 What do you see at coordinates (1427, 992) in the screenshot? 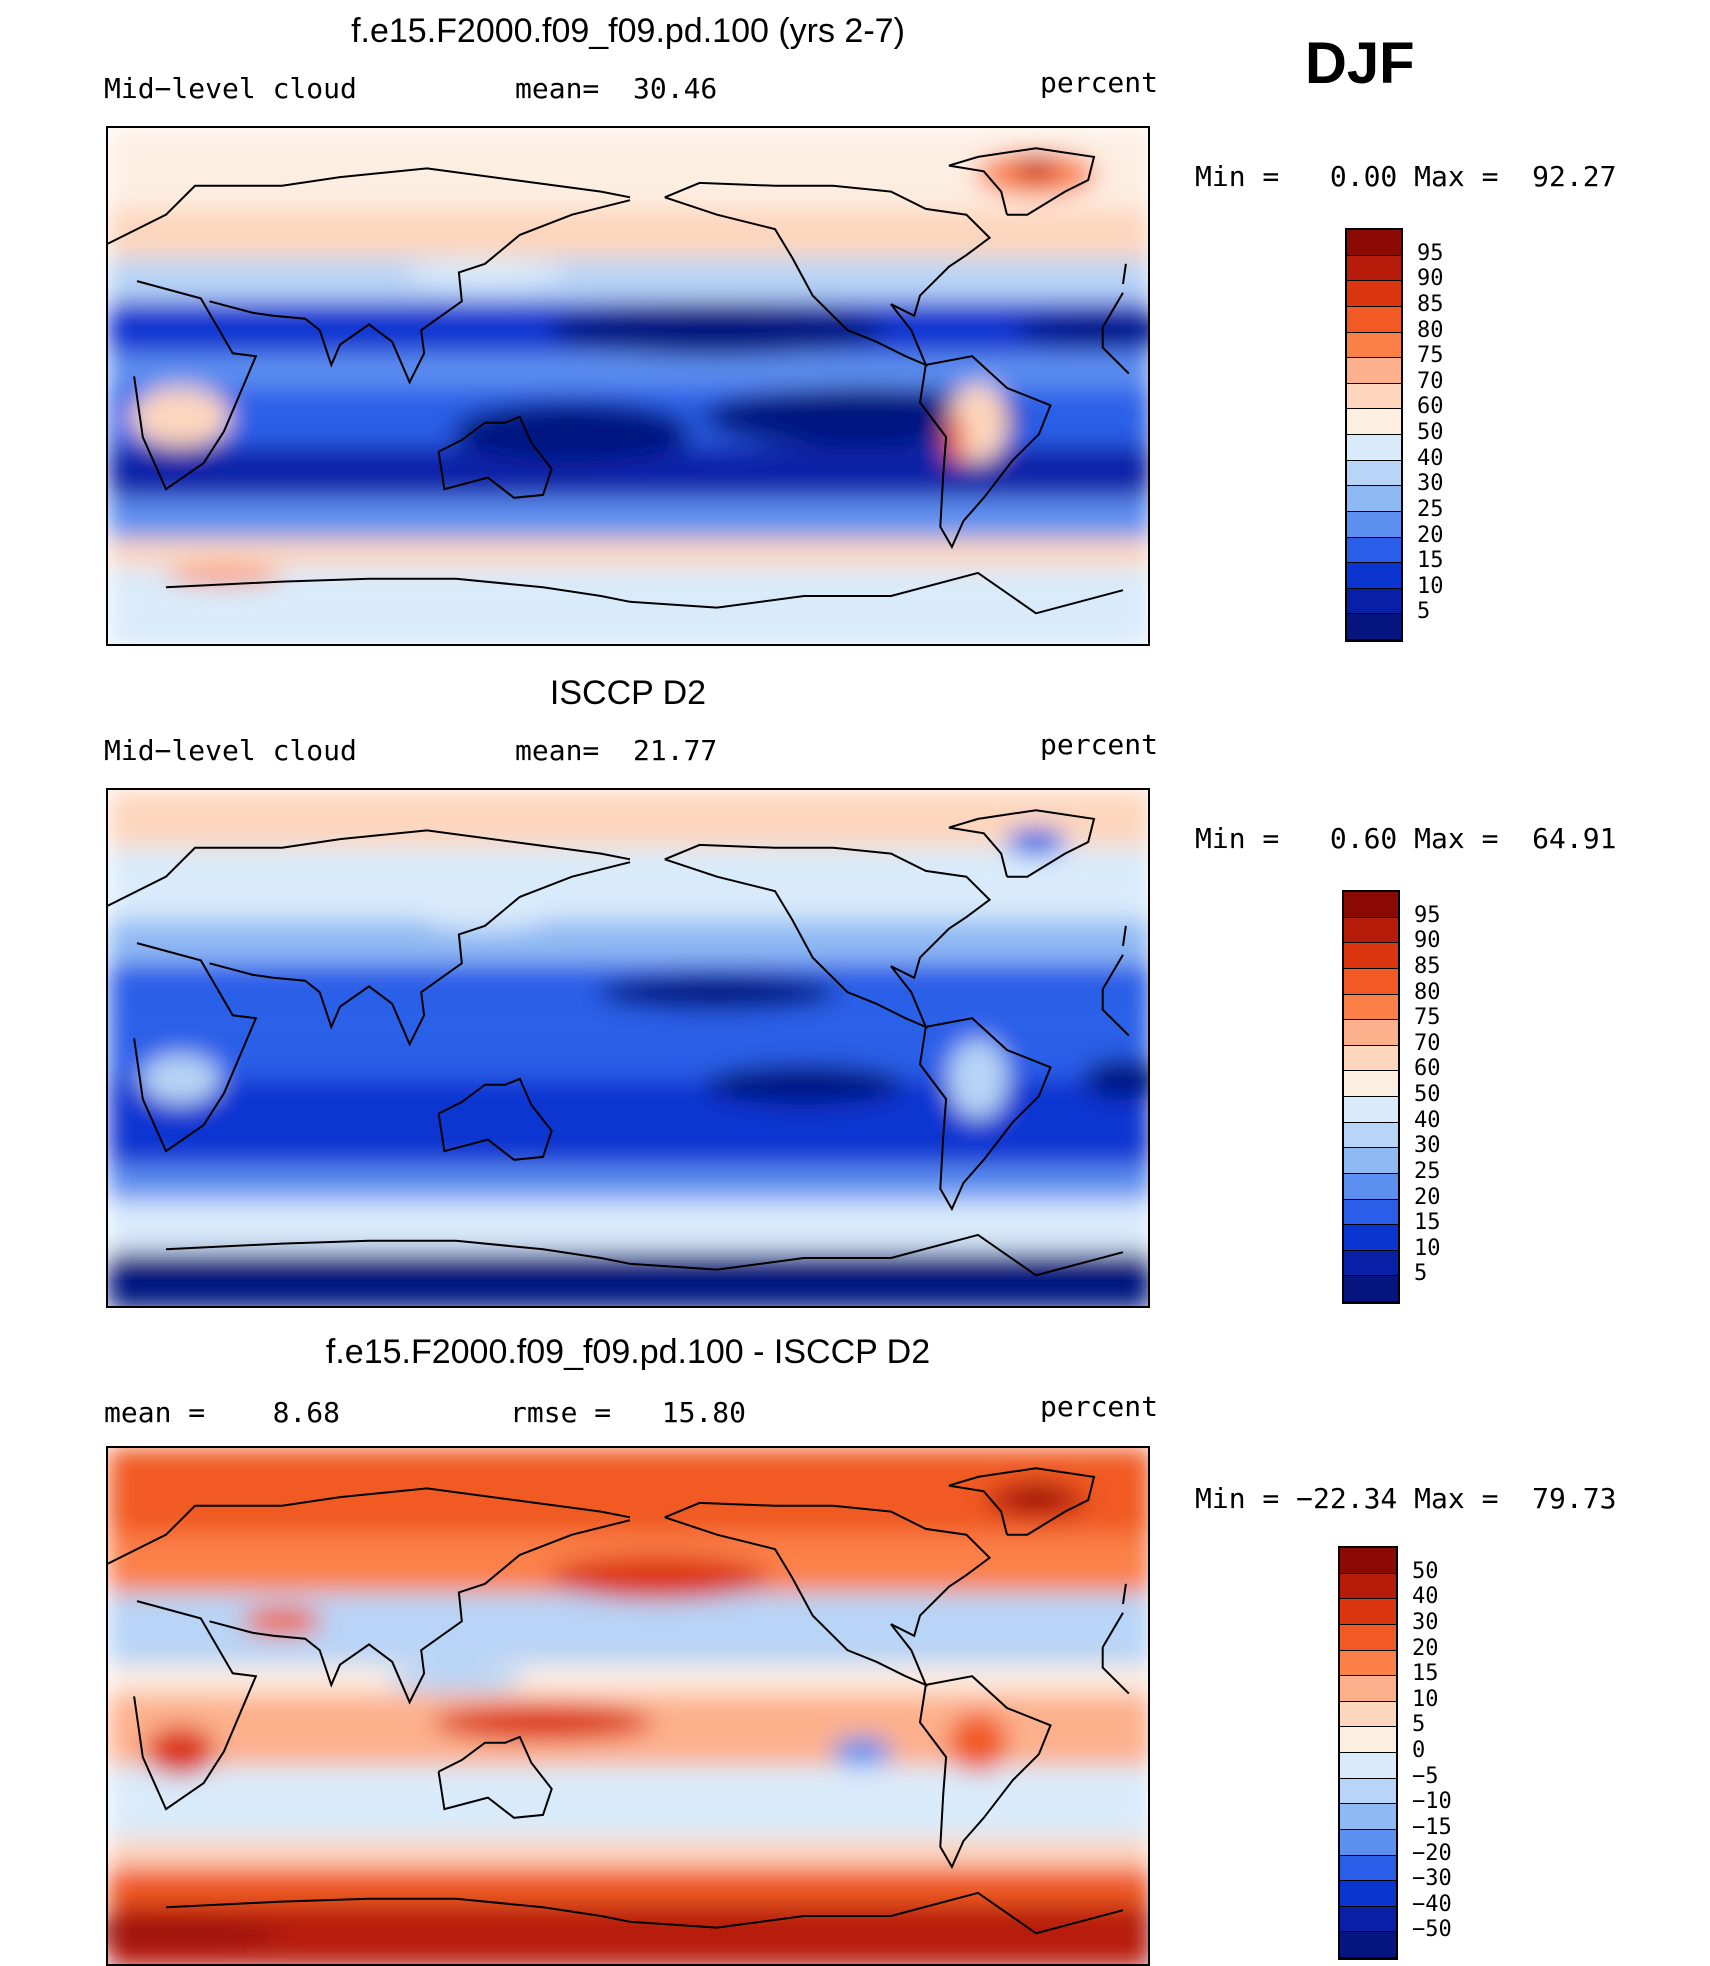
I see `colorbar-tick-label: 80` at bounding box center [1427, 992].